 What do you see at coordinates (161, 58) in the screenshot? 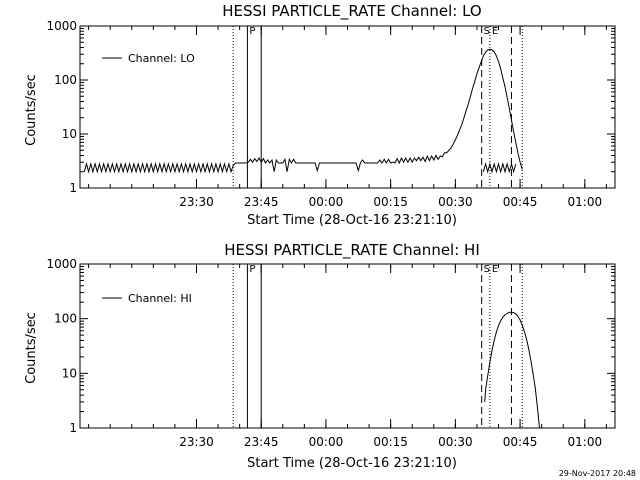
I see `legend-label: Channel: LO` at bounding box center [161, 58].